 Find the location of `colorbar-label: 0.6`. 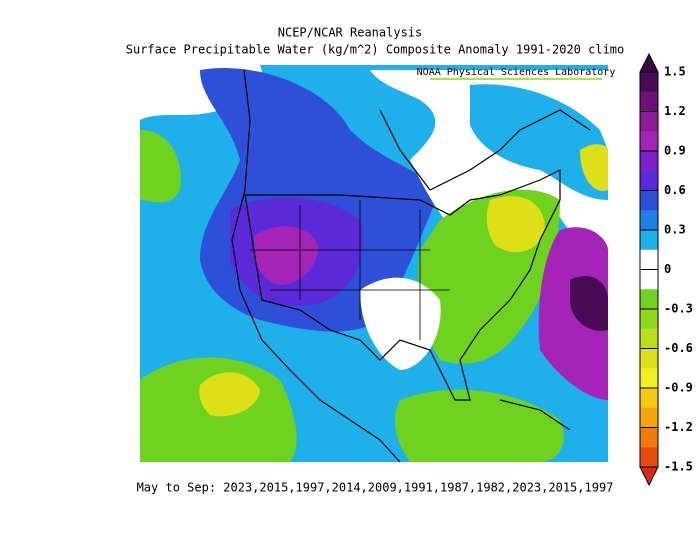

colorbar-label: 0.6 is located at coordinates (675, 190).